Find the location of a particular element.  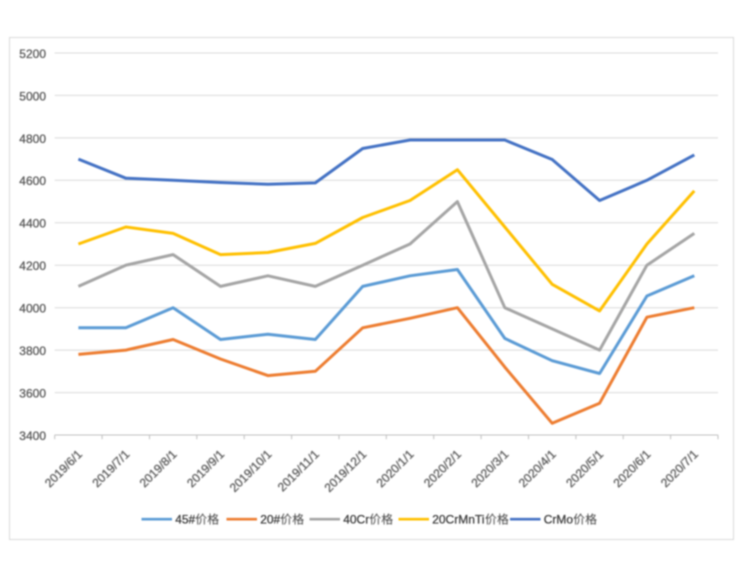

svg-text: CrMo is located at coordinates (559, 520).